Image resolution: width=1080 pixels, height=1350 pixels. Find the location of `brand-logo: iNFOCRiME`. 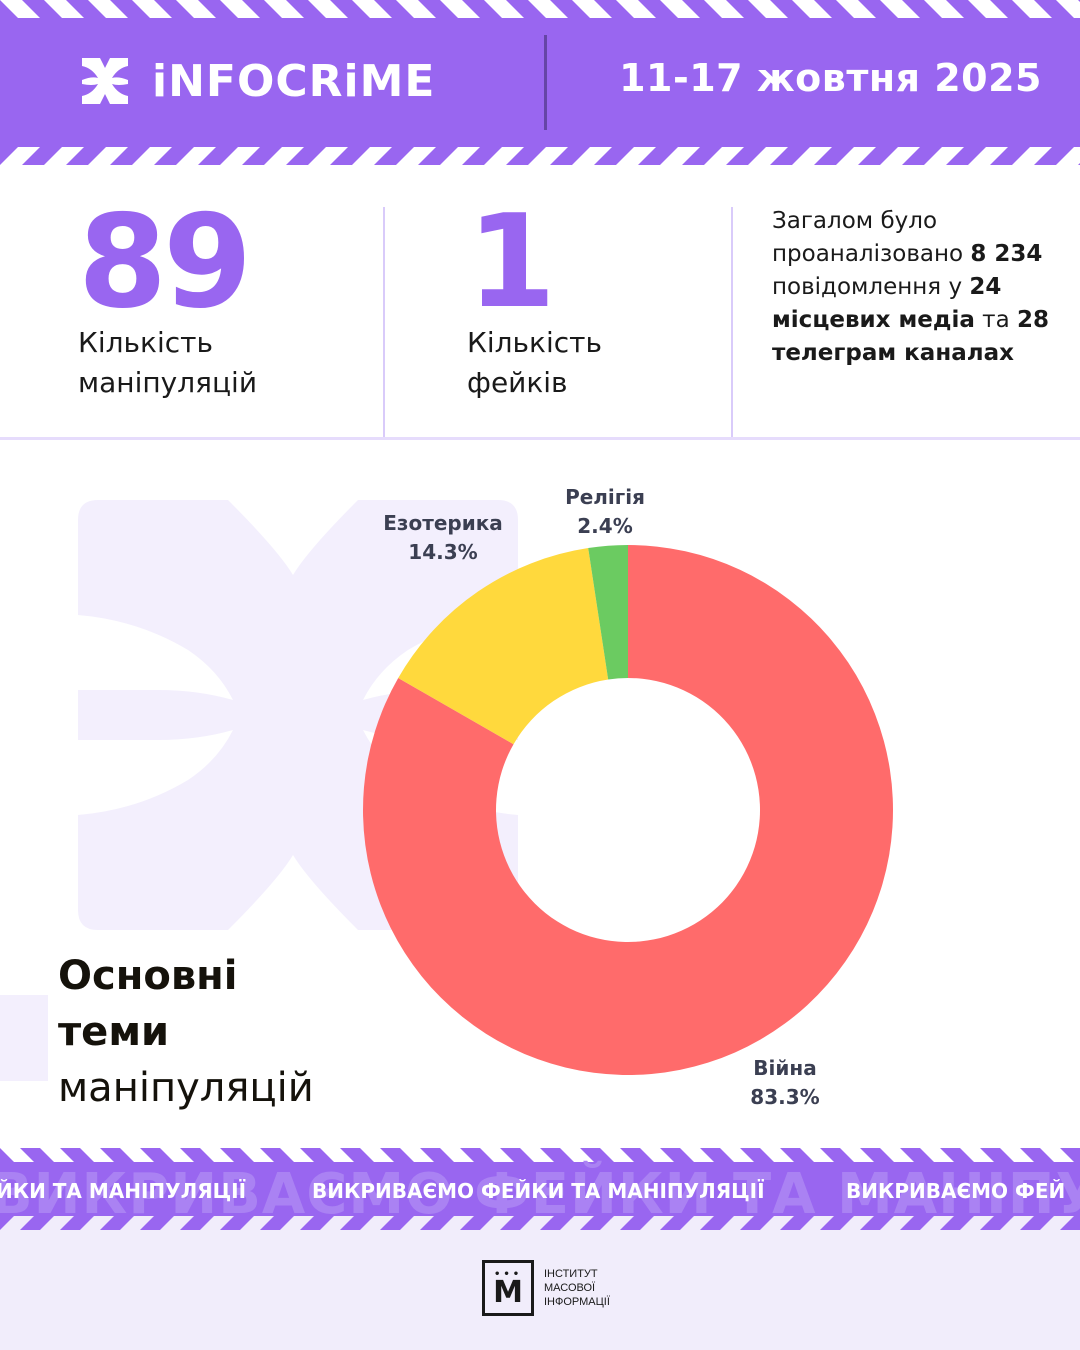

brand-logo: iNFOCRiME is located at coordinates (256, 81).